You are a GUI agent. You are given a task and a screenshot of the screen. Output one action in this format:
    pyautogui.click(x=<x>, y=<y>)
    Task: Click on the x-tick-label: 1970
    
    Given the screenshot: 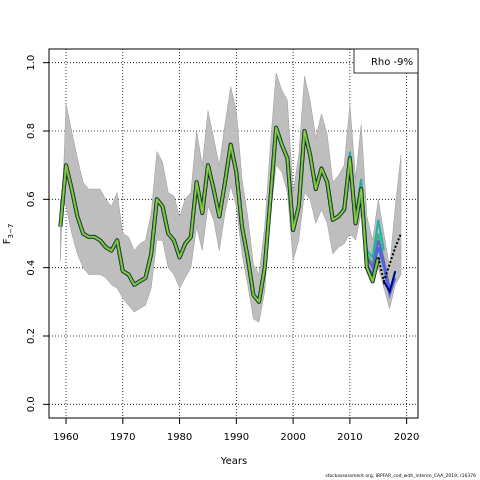 What is the action you would take?
    pyautogui.click(x=122, y=437)
    